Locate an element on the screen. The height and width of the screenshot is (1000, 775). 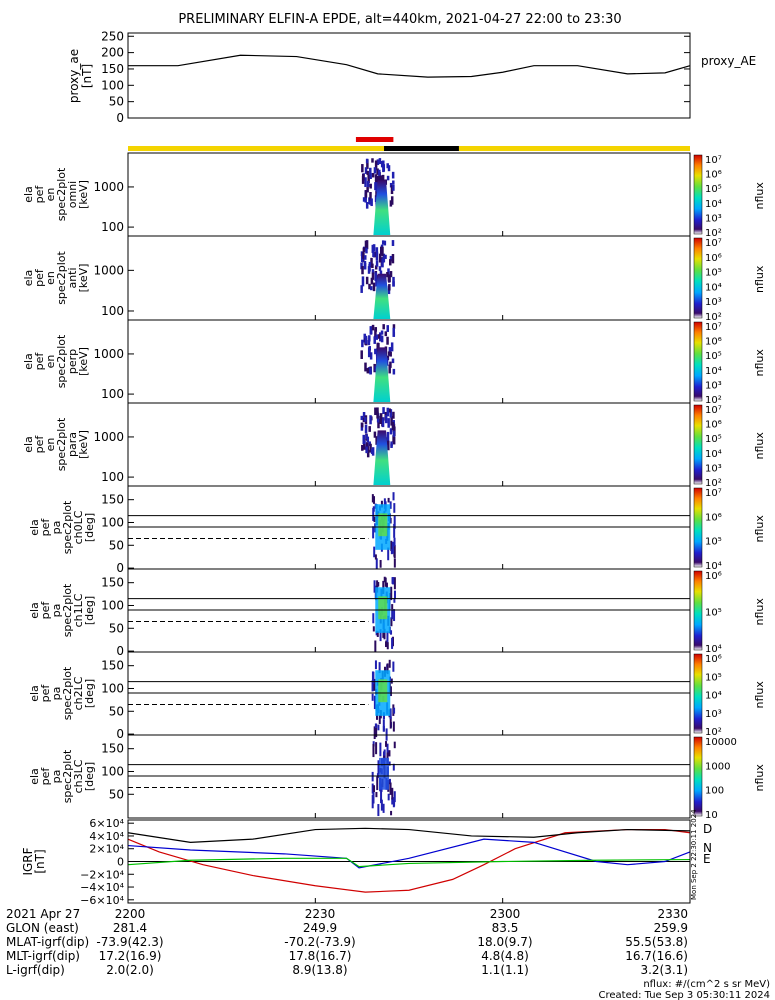
panel-ytick-label: 100 is located at coordinates (112, 477).